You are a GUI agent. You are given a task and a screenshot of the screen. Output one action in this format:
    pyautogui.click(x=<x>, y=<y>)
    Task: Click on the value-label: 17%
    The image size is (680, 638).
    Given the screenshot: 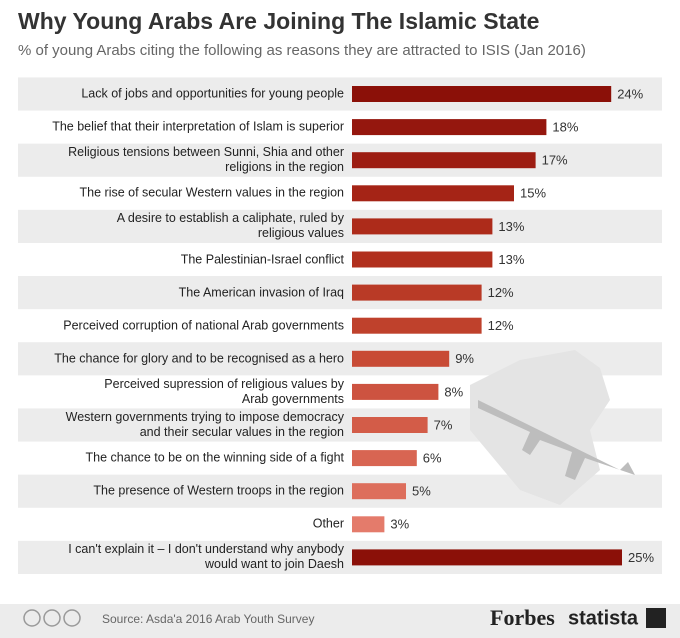 What is the action you would take?
    pyautogui.click(x=555, y=160)
    